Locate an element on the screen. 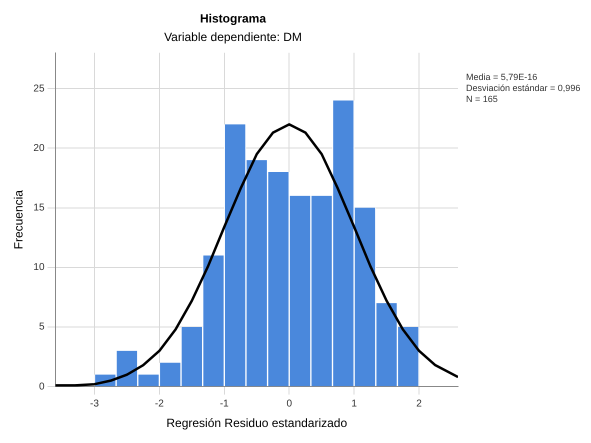 The width and height of the screenshot is (591, 443). chart-title: Histograma is located at coordinates (233, 19).